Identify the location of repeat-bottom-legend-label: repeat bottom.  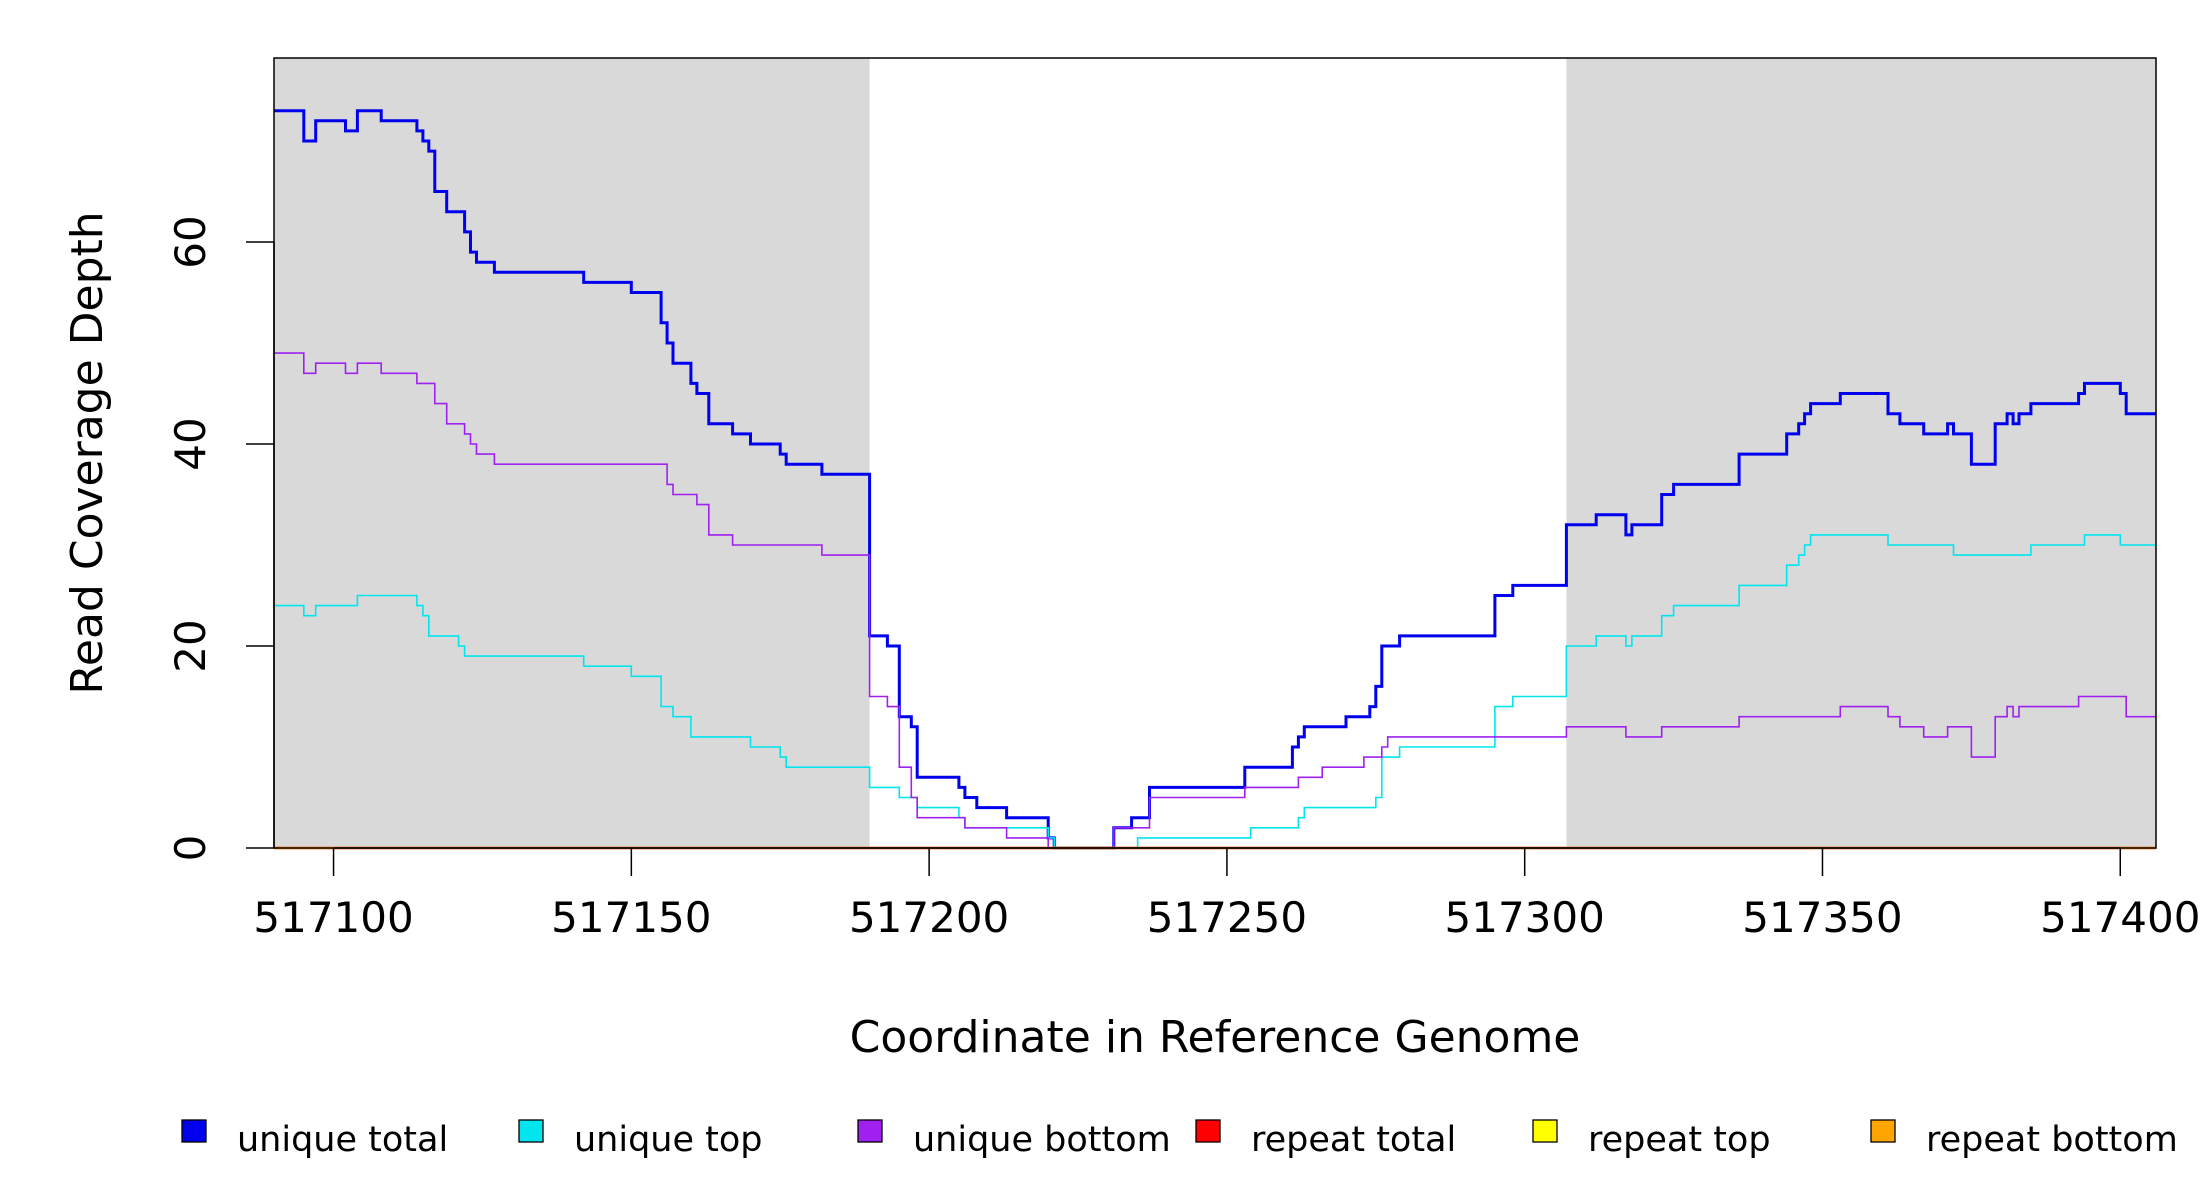
(2052, 1140).